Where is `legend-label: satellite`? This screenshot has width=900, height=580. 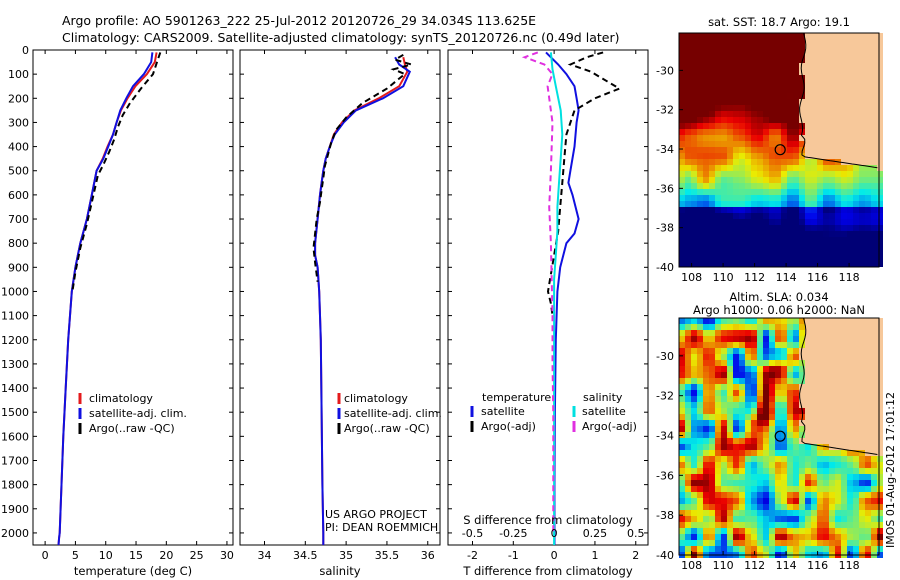 legend-label: satellite is located at coordinates (503, 411).